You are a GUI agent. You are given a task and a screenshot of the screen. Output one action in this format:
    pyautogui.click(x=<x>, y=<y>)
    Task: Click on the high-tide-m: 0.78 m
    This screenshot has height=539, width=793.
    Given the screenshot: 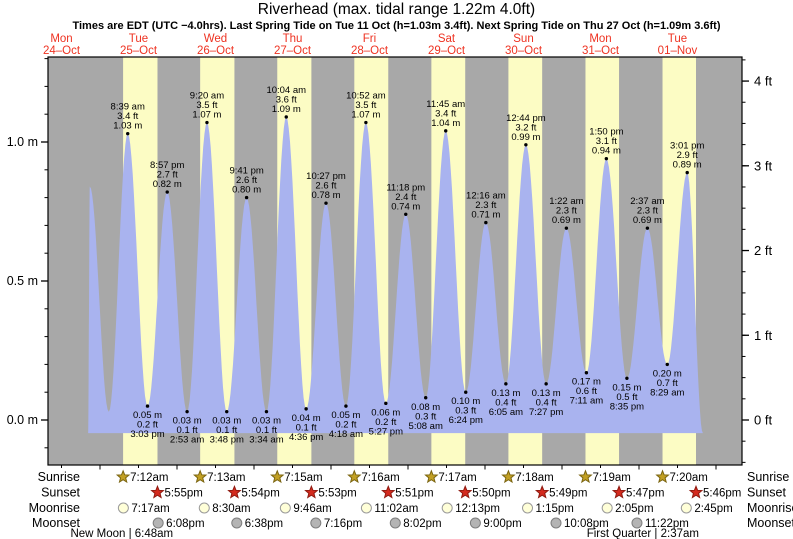 What is the action you would take?
    pyautogui.click(x=325, y=195)
    